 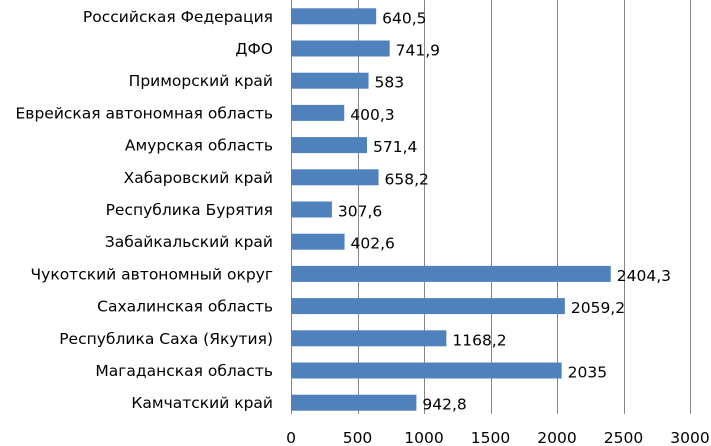 I want to click on x-tick-label-1000: 1000, so click(x=423, y=437).